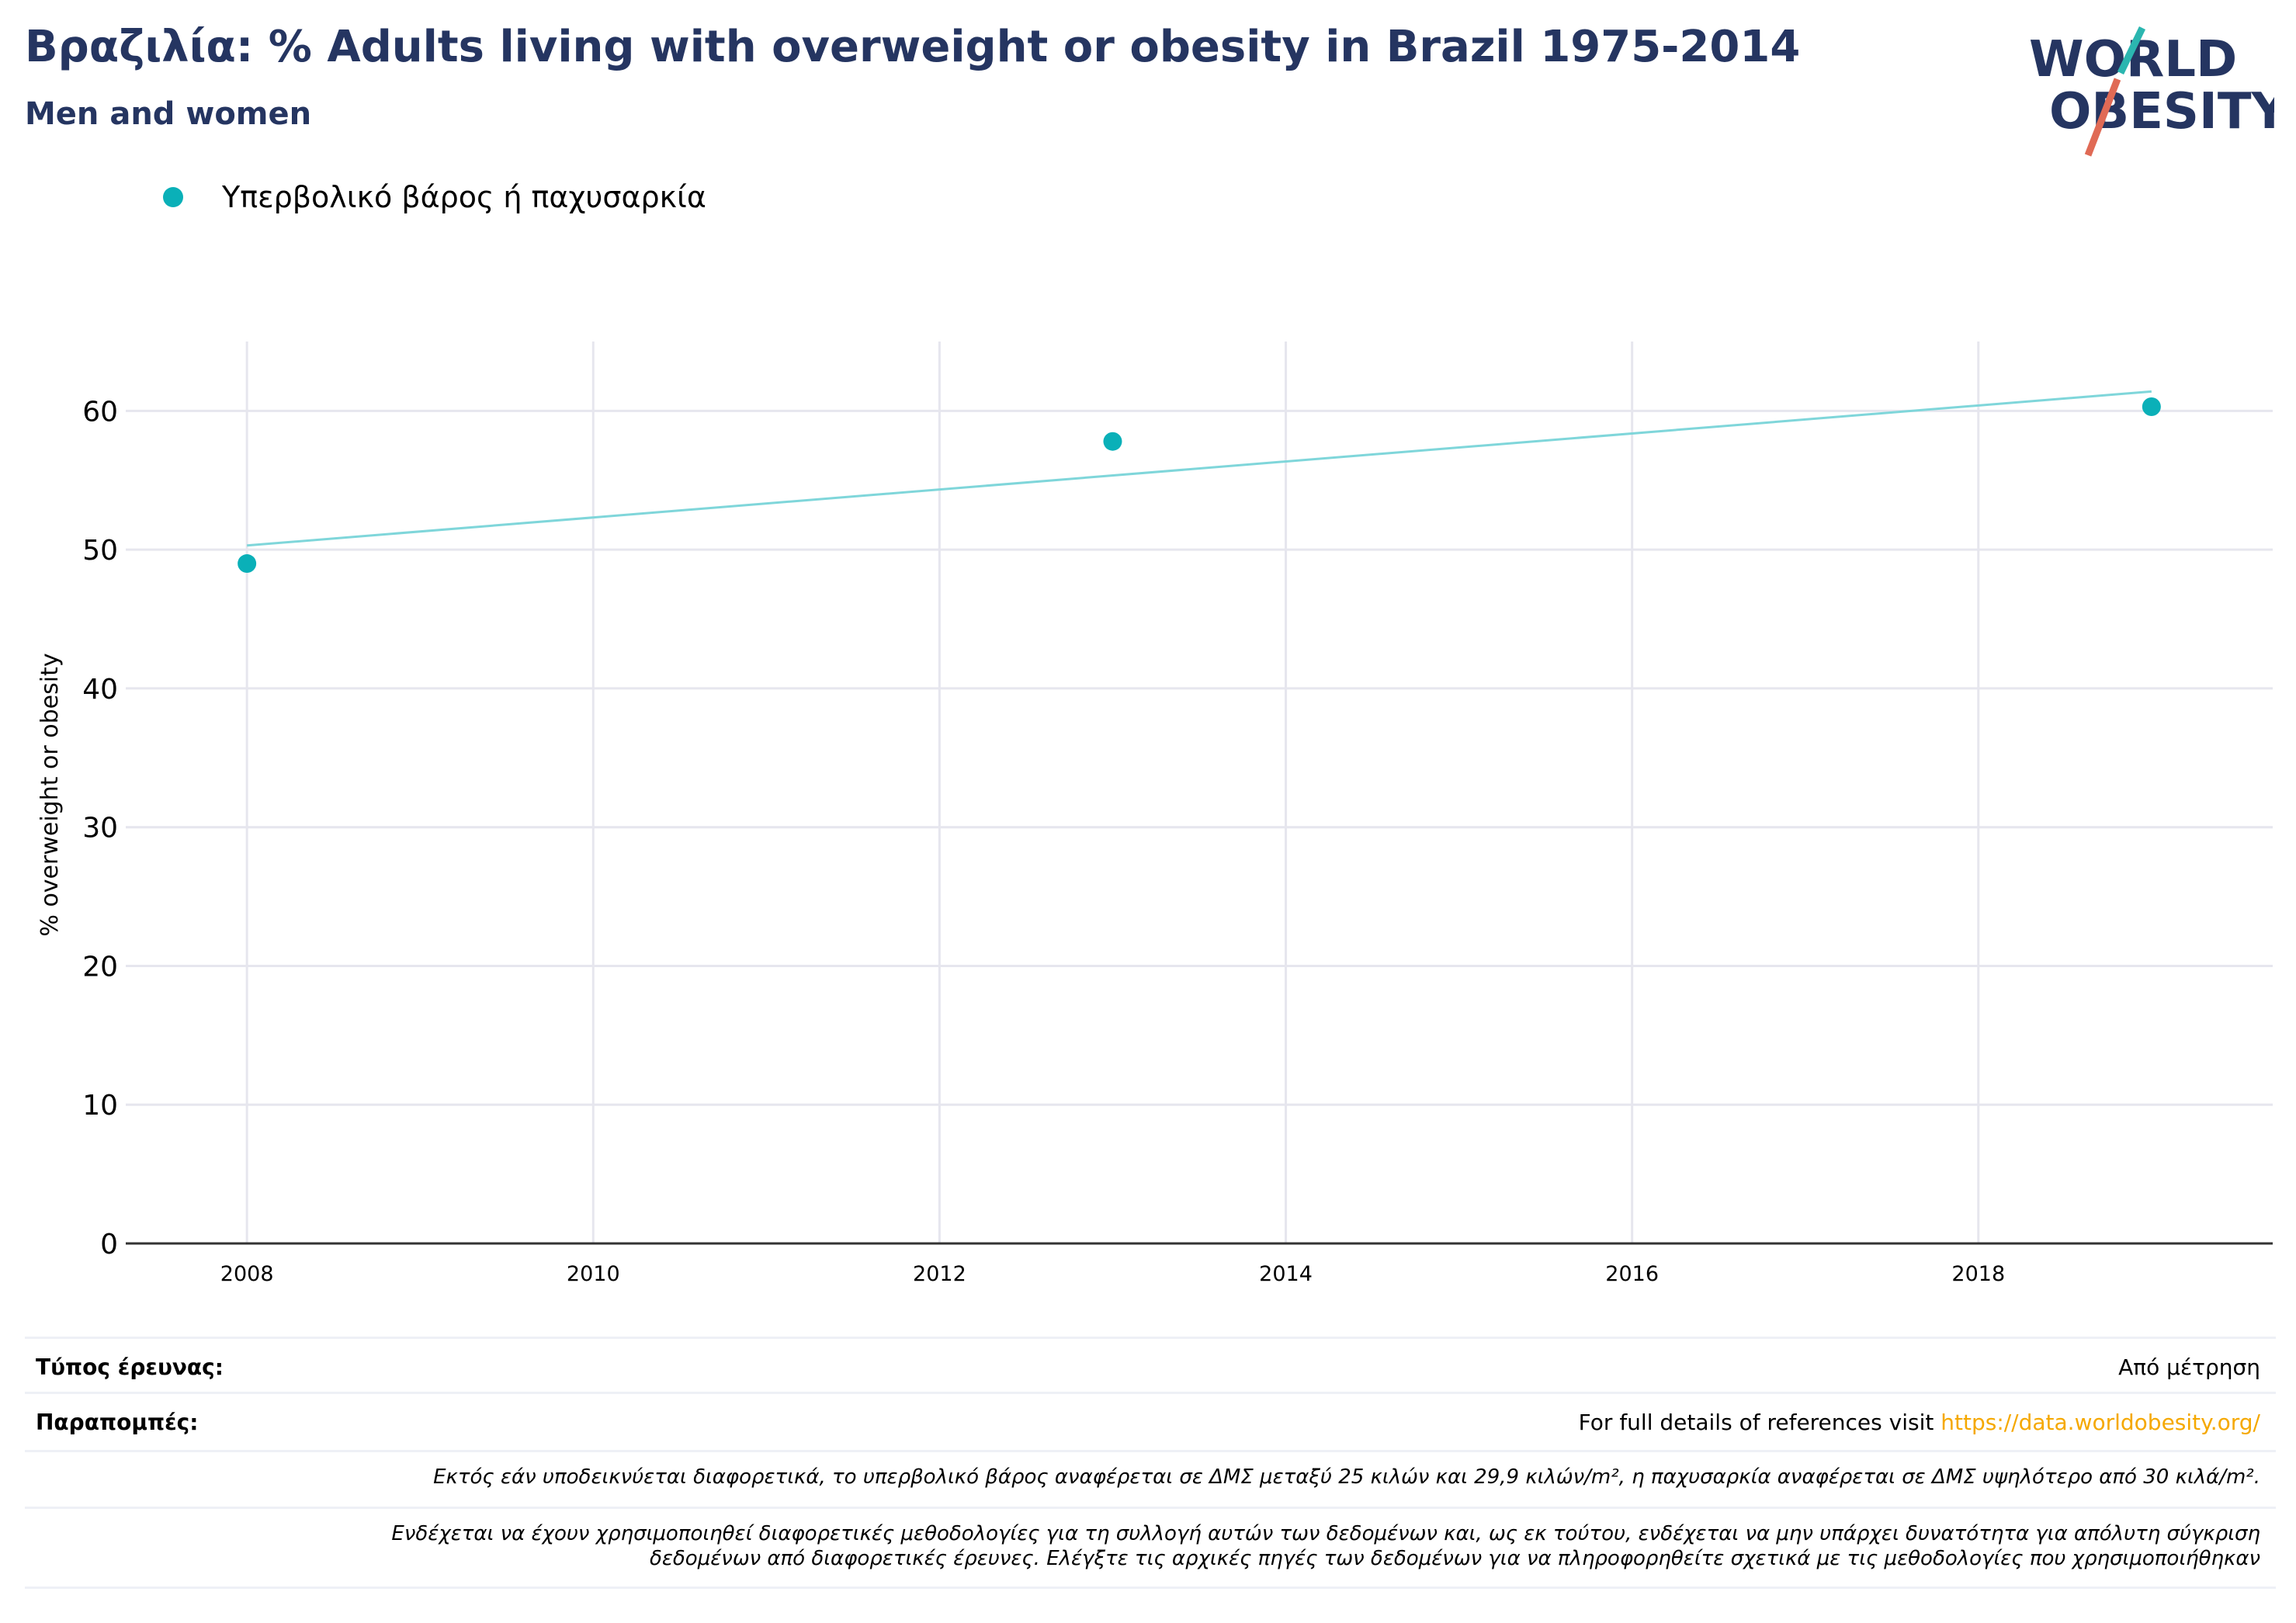 This screenshot has height=1623, width=2296. What do you see at coordinates (168, 114) in the screenshot?
I see `chart-subtitle: Men and women` at bounding box center [168, 114].